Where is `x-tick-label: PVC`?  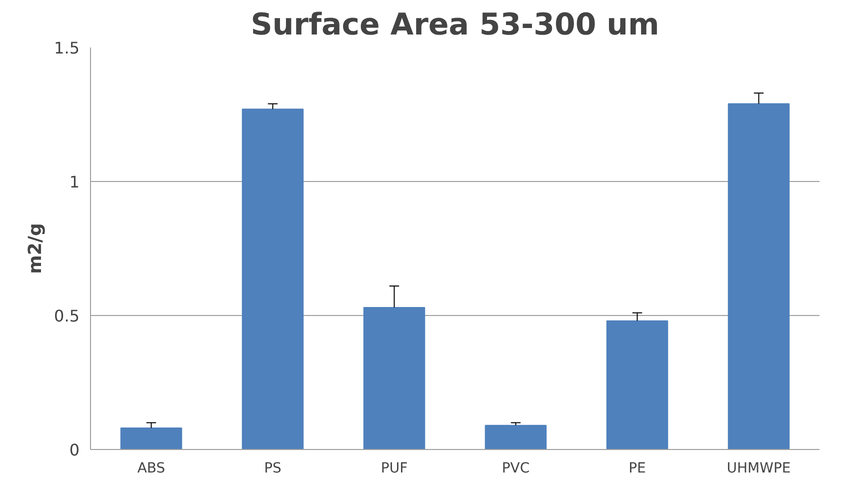 x-tick-label: PVC is located at coordinates (516, 468).